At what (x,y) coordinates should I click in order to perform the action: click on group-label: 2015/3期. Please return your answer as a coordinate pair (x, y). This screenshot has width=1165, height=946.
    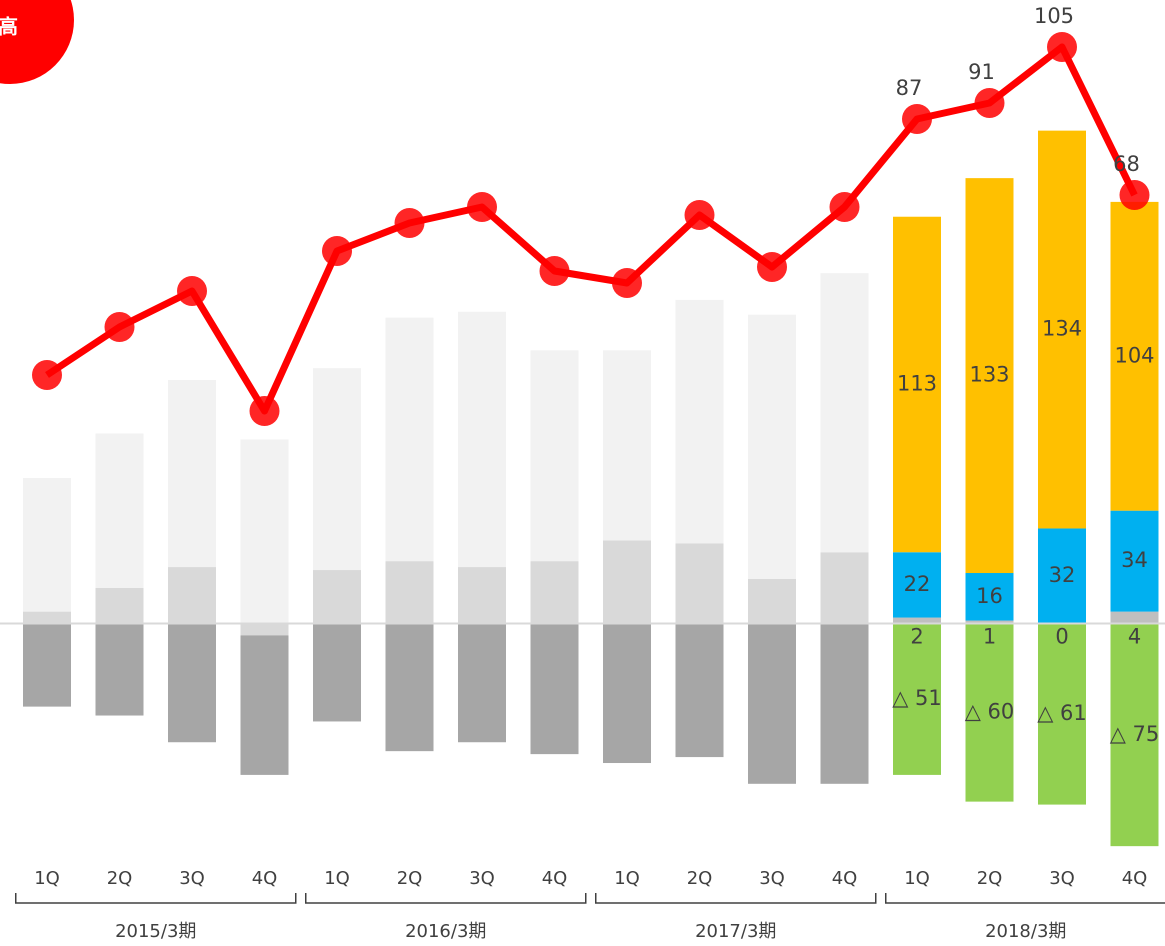
    Looking at the image, I should click on (155, 931).